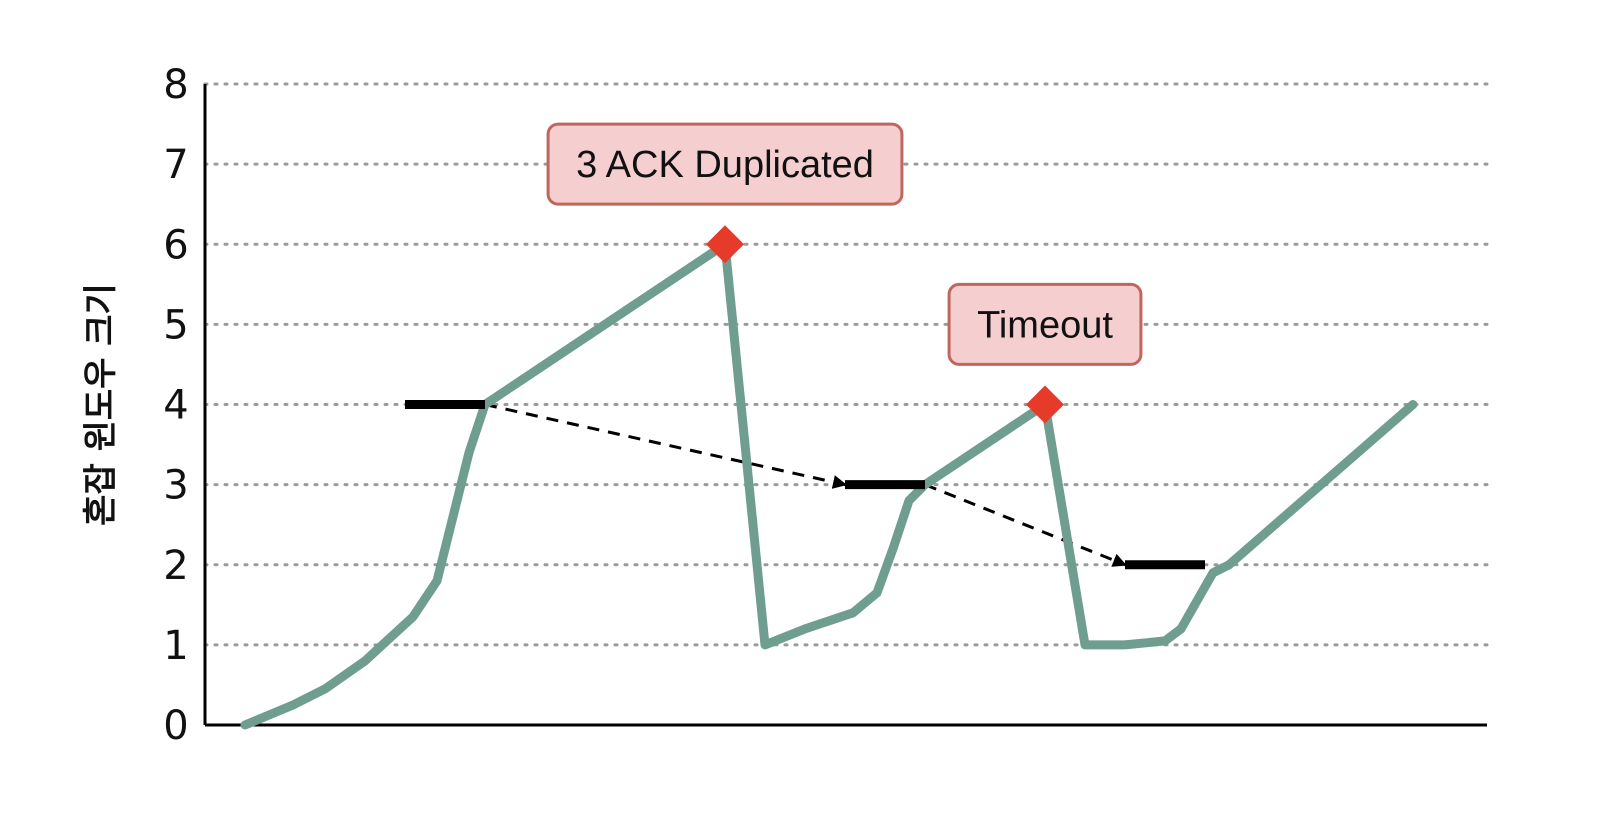 The height and width of the screenshot is (820, 1624). Describe the element at coordinates (175, 486) in the screenshot. I see `y-tick-label: 3` at that location.